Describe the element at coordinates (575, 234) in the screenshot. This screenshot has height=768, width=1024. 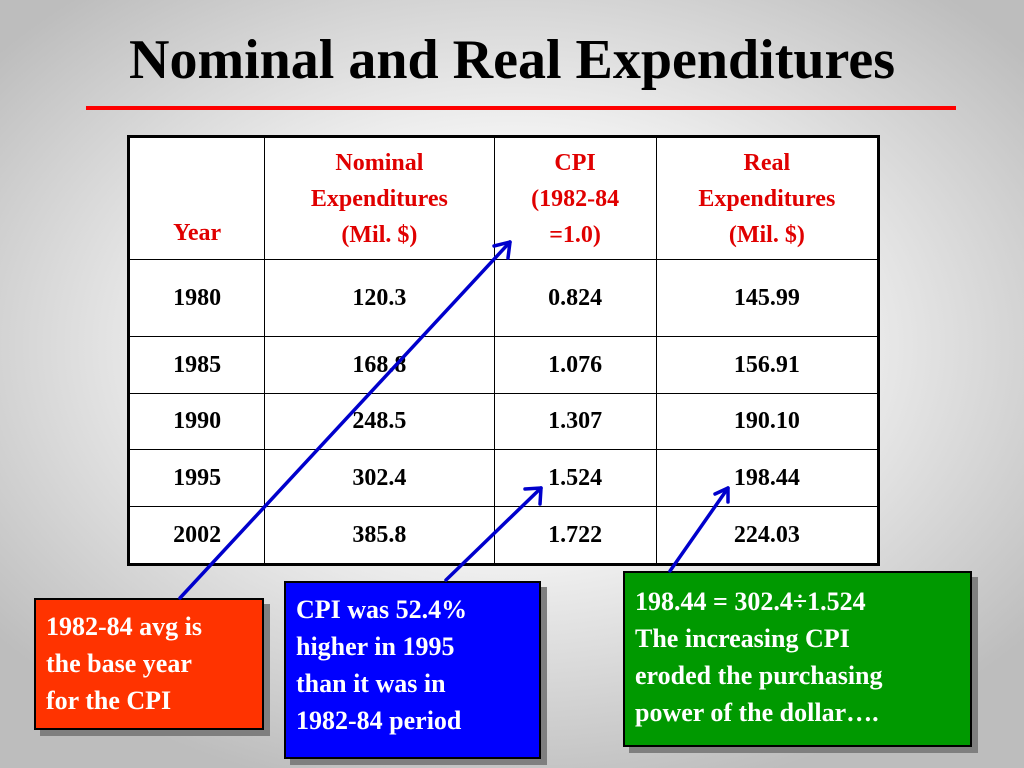
I see `header-cpi-line3: =1.0)` at that location.